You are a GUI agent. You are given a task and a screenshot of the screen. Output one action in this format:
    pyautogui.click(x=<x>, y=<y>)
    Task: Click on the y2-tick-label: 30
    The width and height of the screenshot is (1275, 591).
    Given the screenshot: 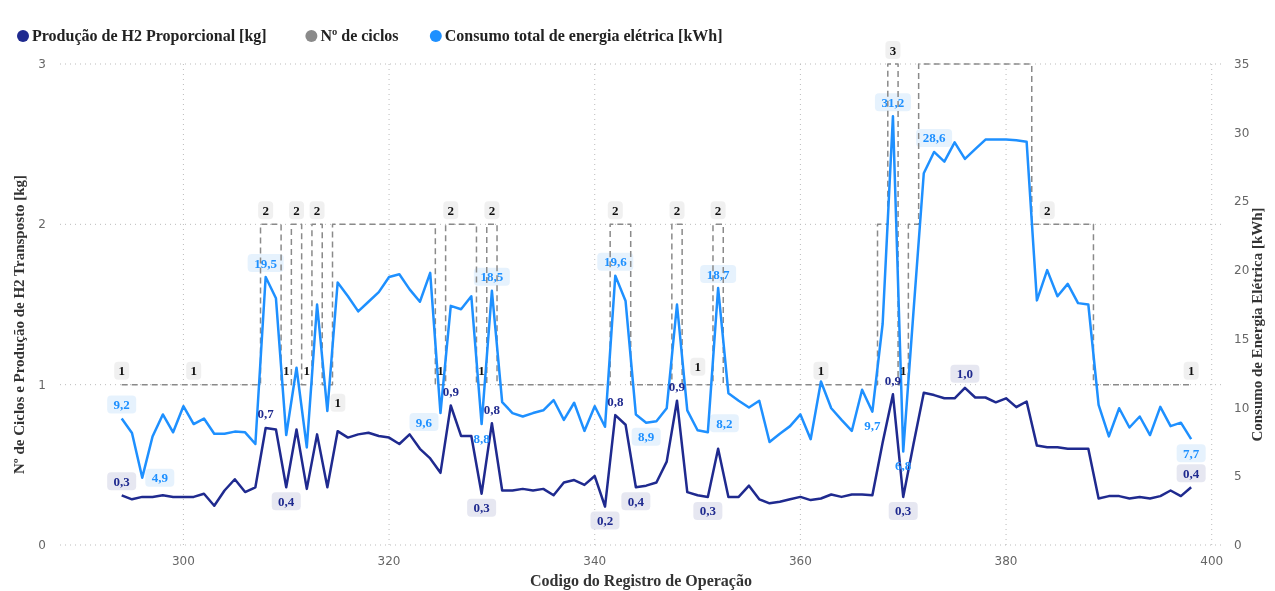 What is the action you would take?
    pyautogui.click(x=1242, y=132)
    